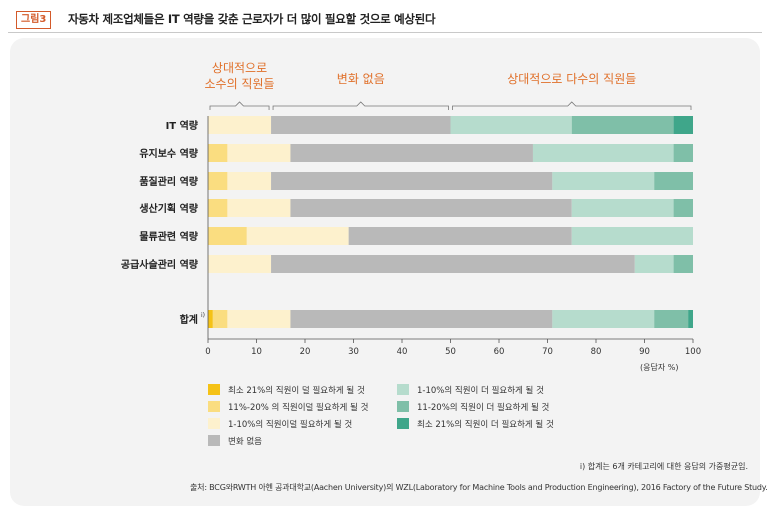  I want to click on category-label: 공급사슬관리 역량, so click(160, 264).